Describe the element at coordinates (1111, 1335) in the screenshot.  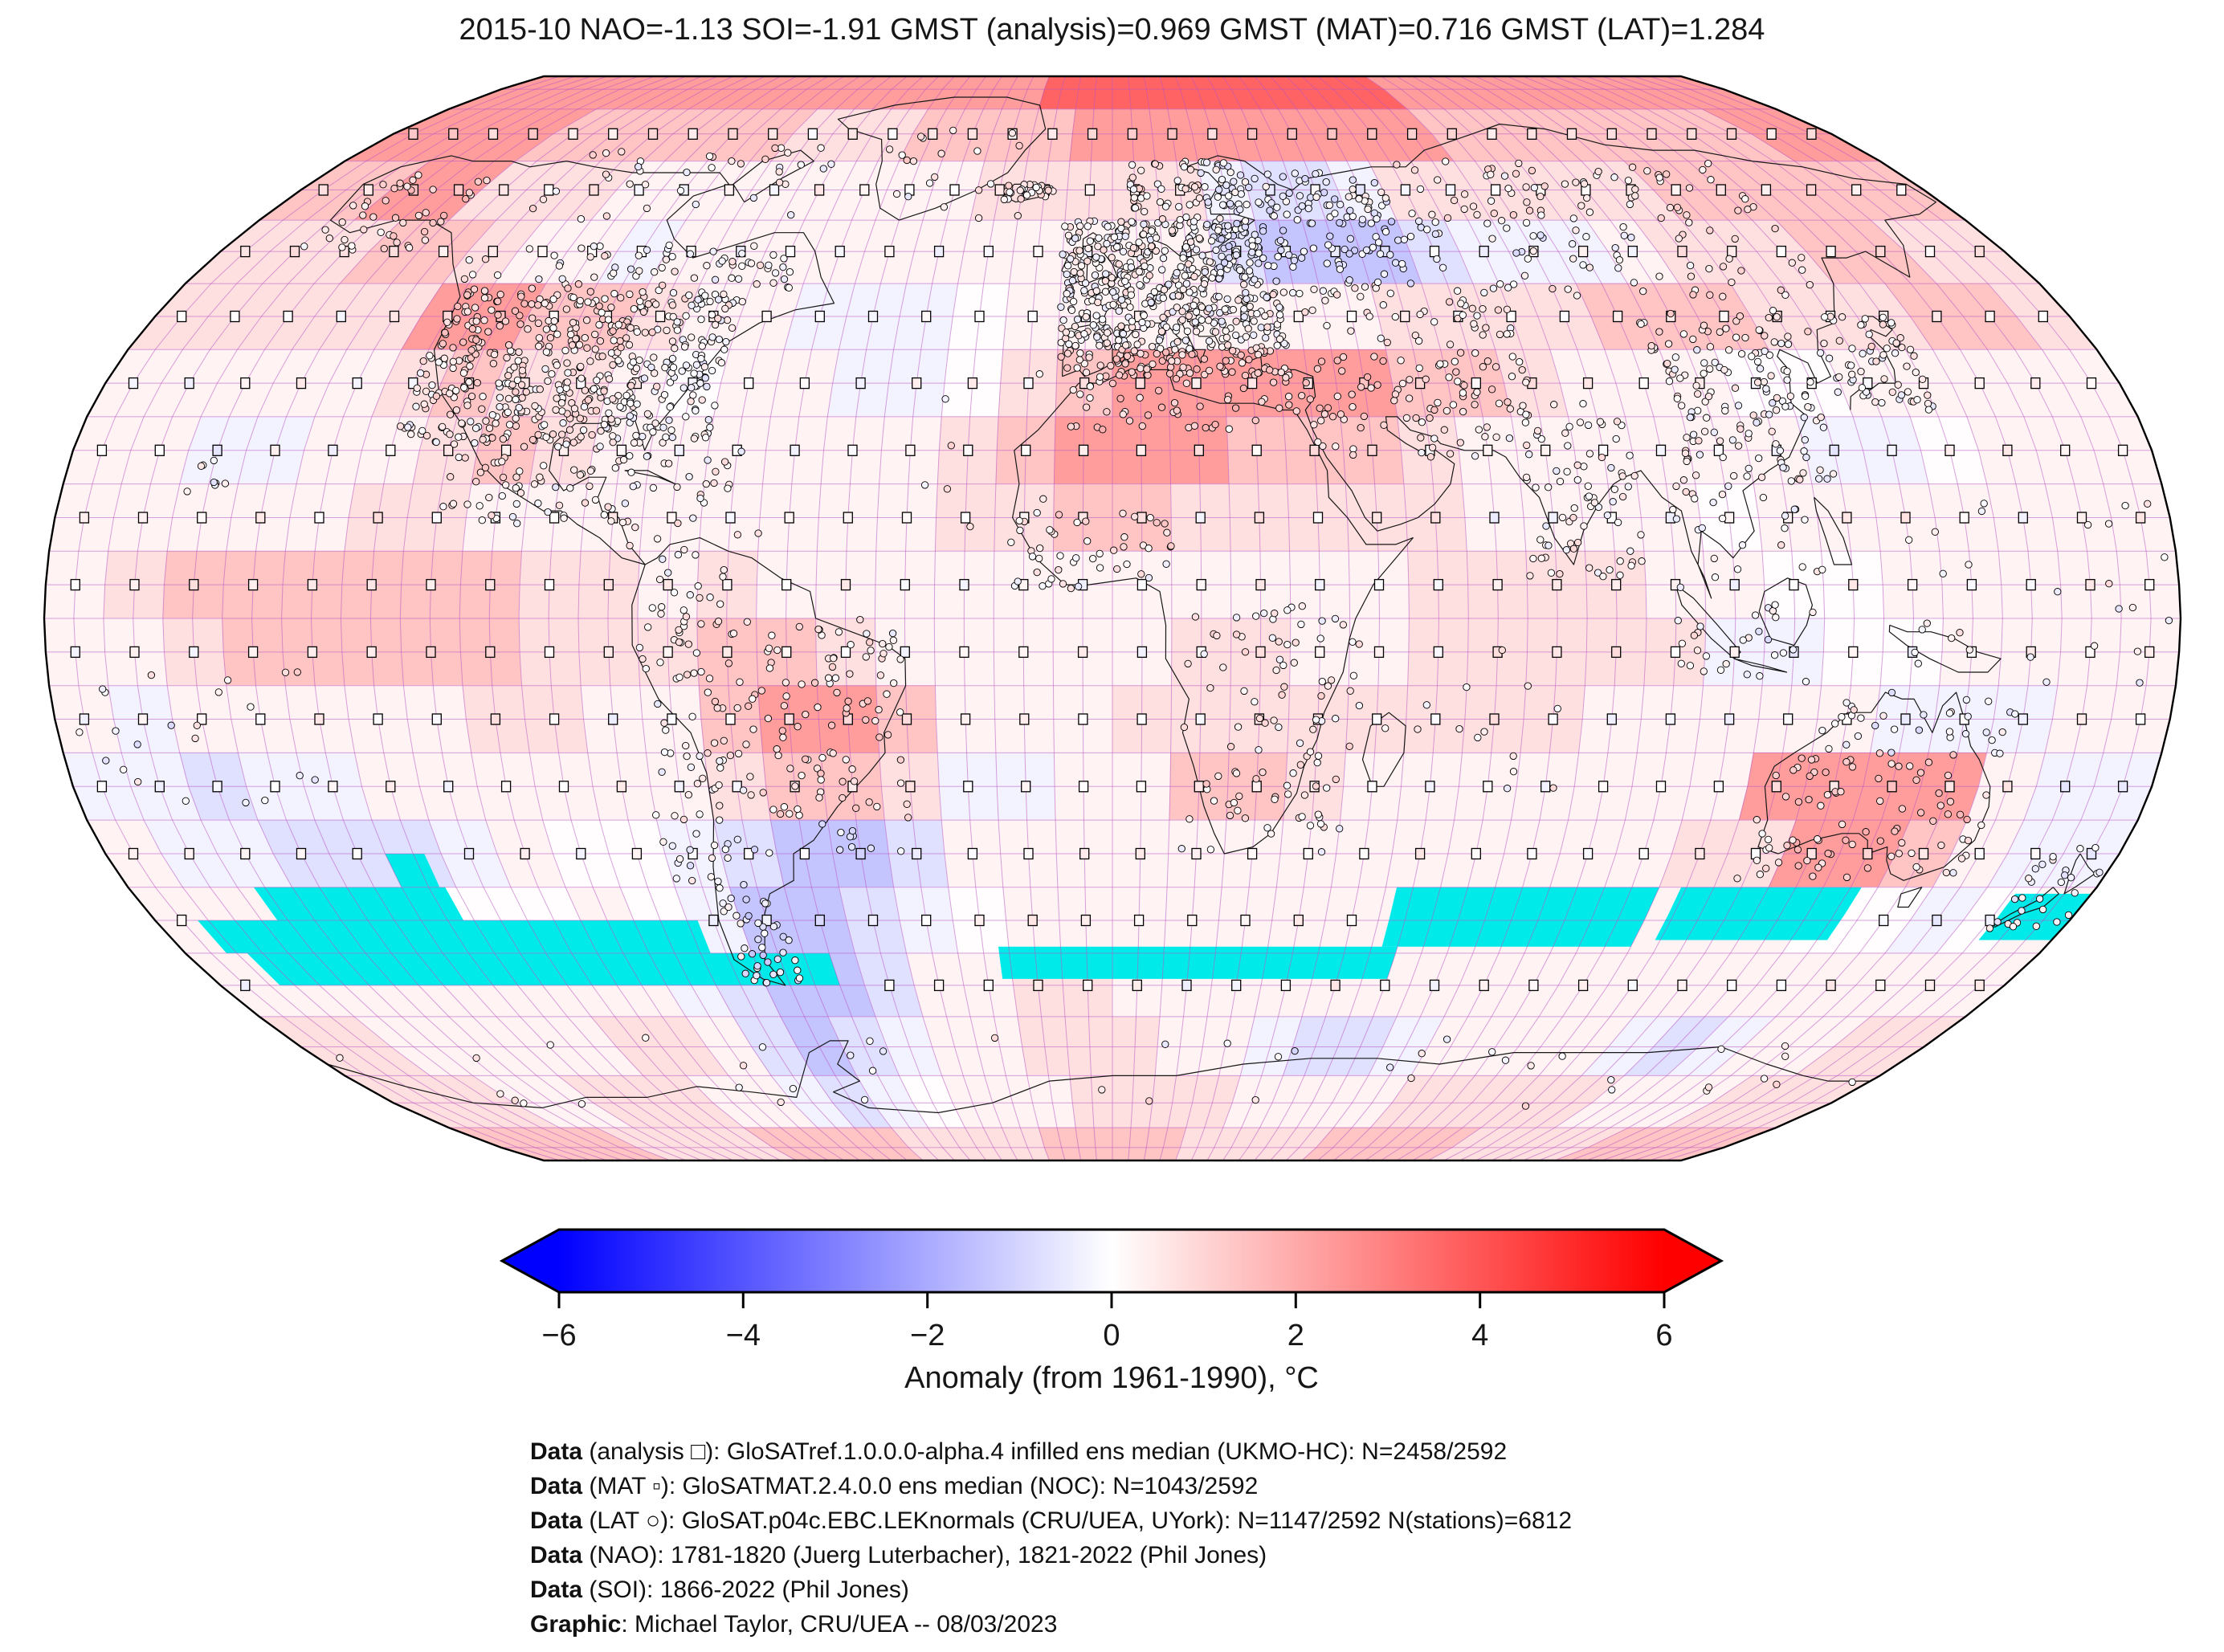
I see `colorbar-tick-label: 0` at that location.